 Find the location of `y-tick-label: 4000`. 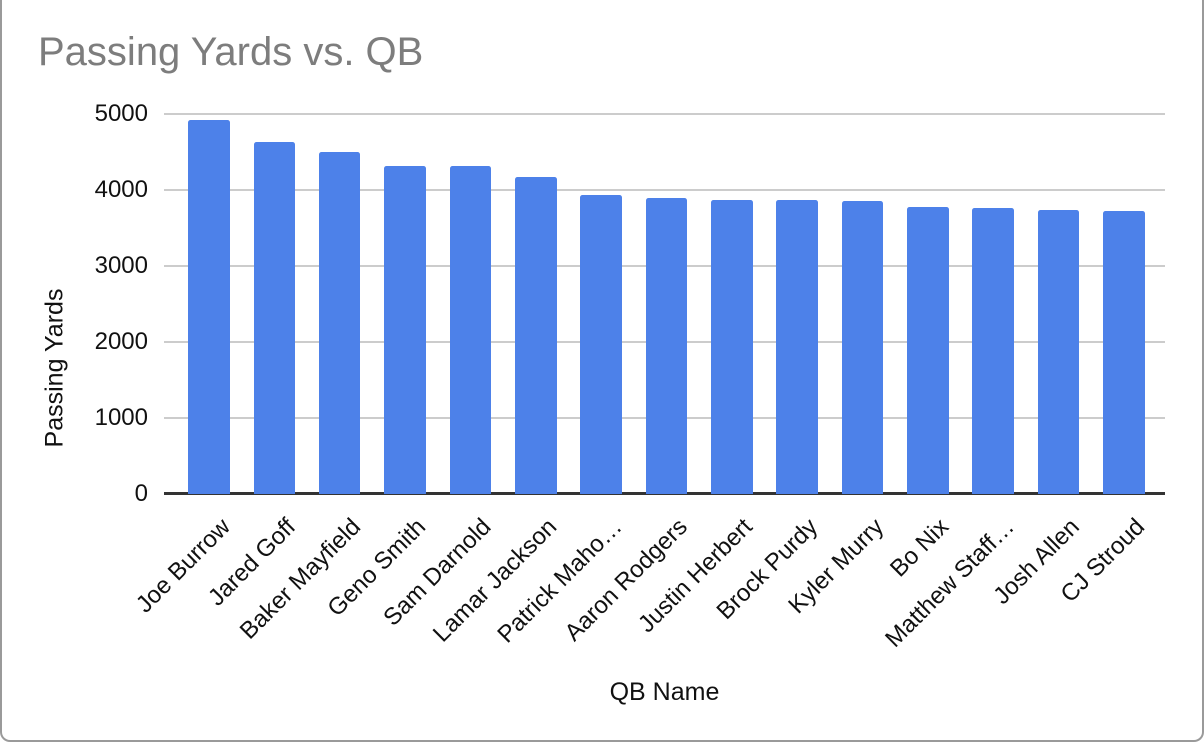

y-tick-label: 4000 is located at coordinates (121, 189).